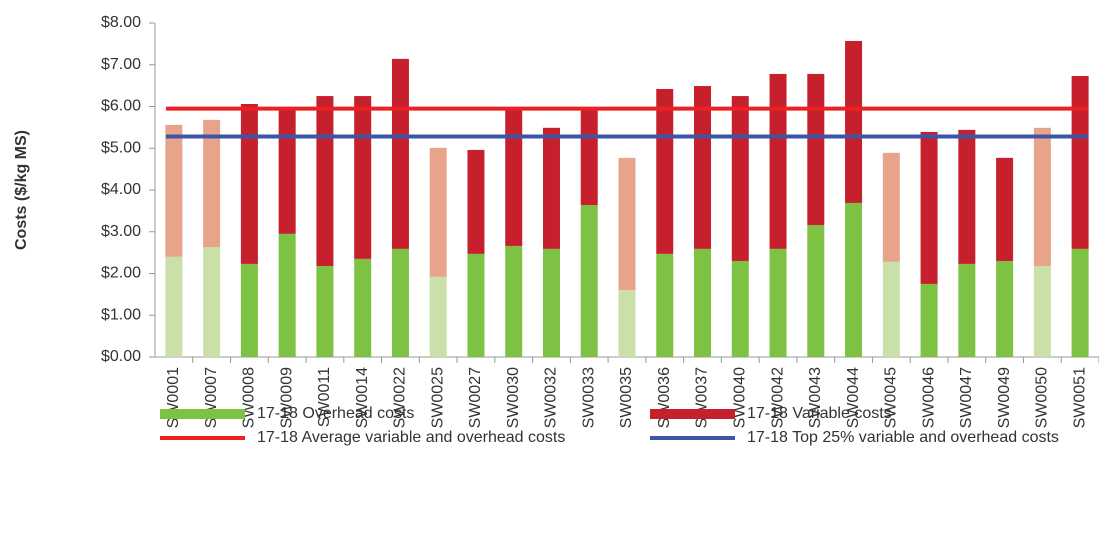 This screenshot has height=546, width=1099. Describe the element at coordinates (362, 397) in the screenshot. I see `x-tick-label: SW0014` at that location.